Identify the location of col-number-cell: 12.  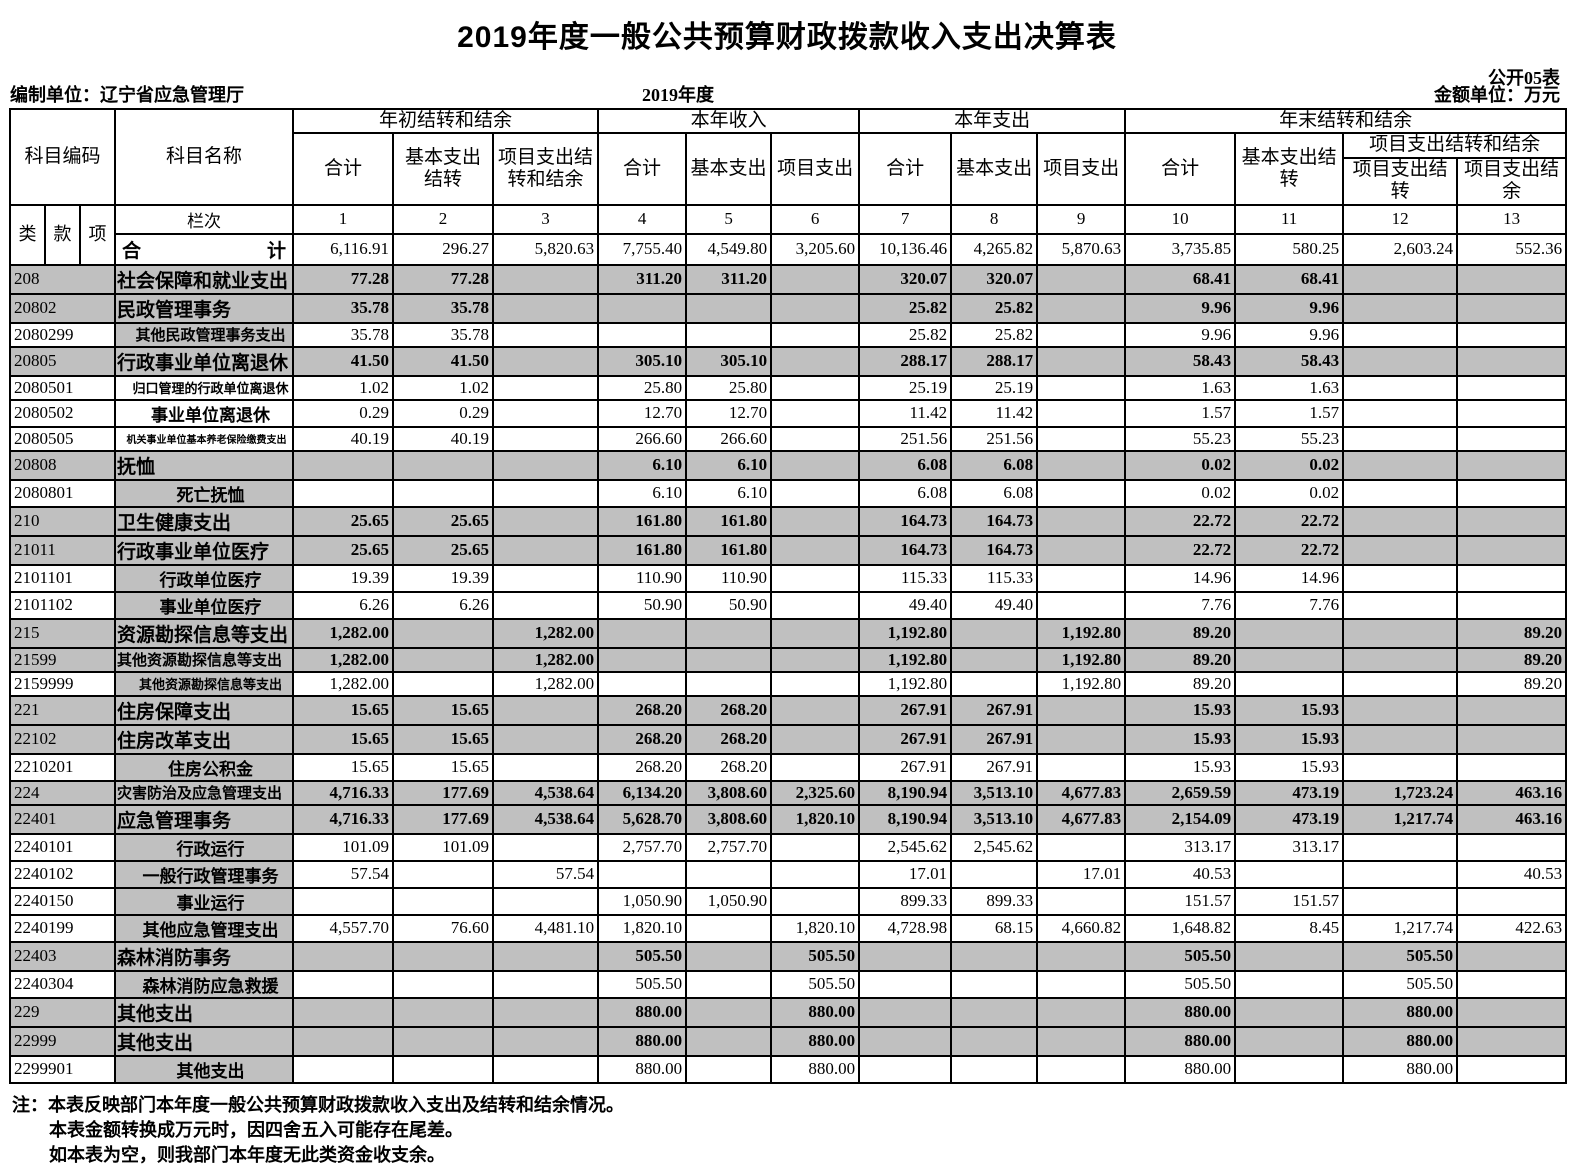
(1400, 219).